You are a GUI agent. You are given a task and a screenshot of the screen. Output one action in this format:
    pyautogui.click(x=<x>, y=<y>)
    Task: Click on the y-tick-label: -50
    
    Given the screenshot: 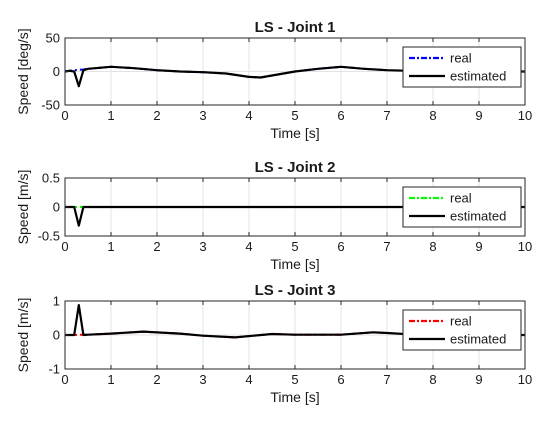 What is the action you would take?
    pyautogui.click(x=50, y=105)
    